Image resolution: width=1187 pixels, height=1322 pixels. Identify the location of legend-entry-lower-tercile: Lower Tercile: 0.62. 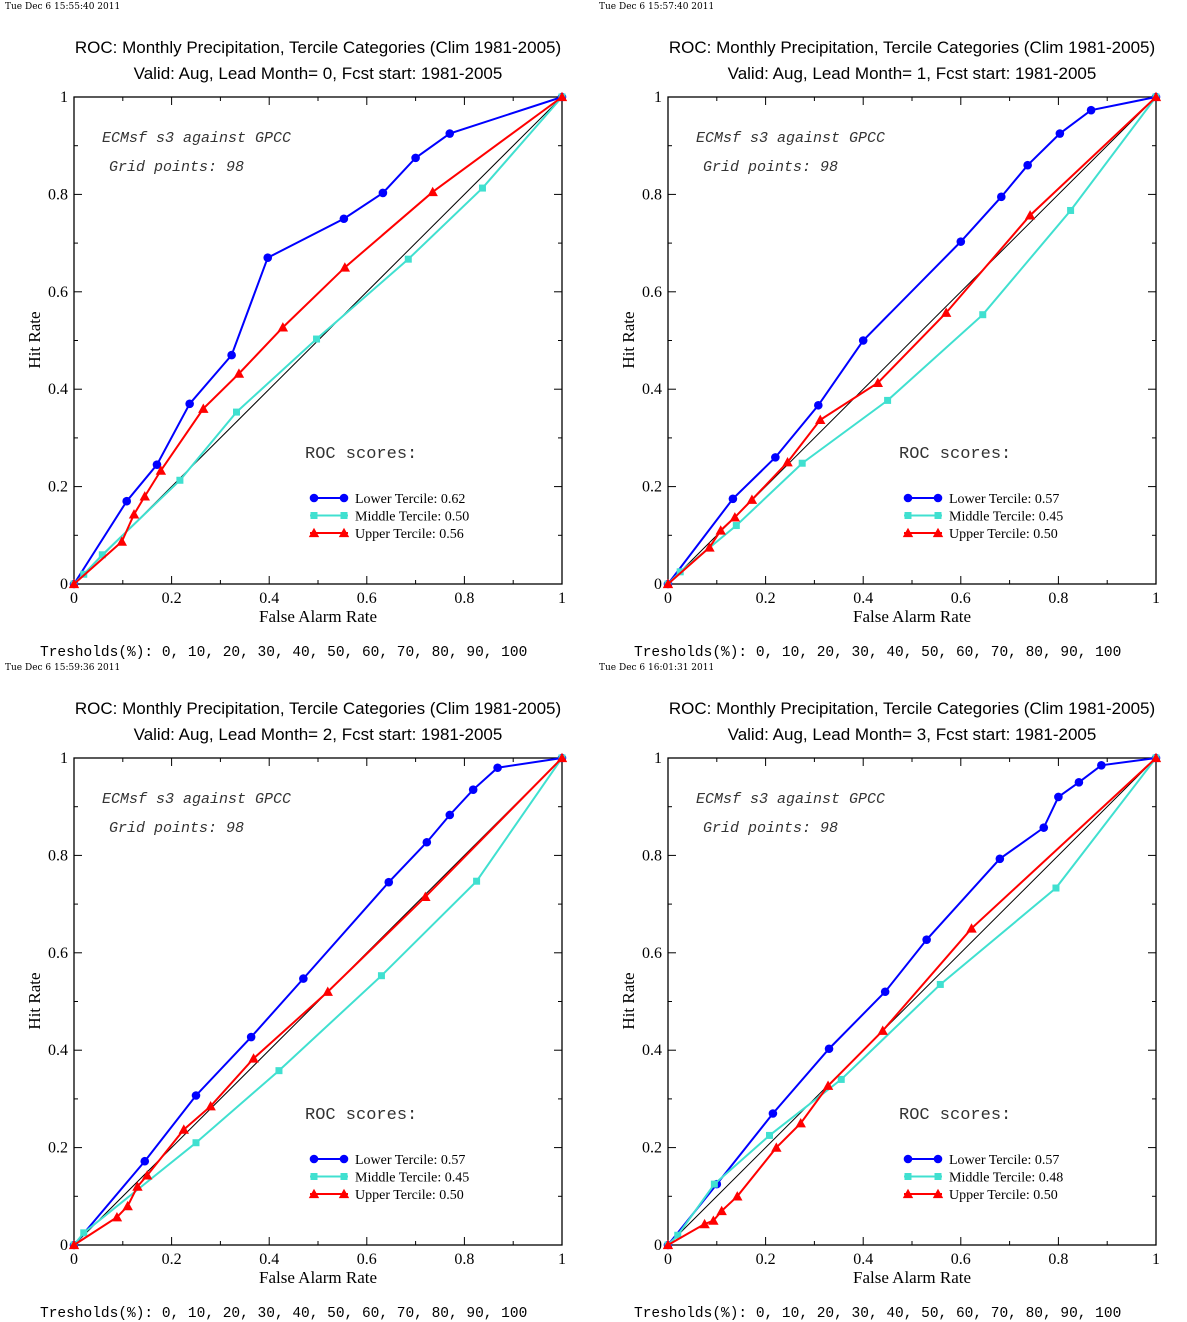
(410, 499).